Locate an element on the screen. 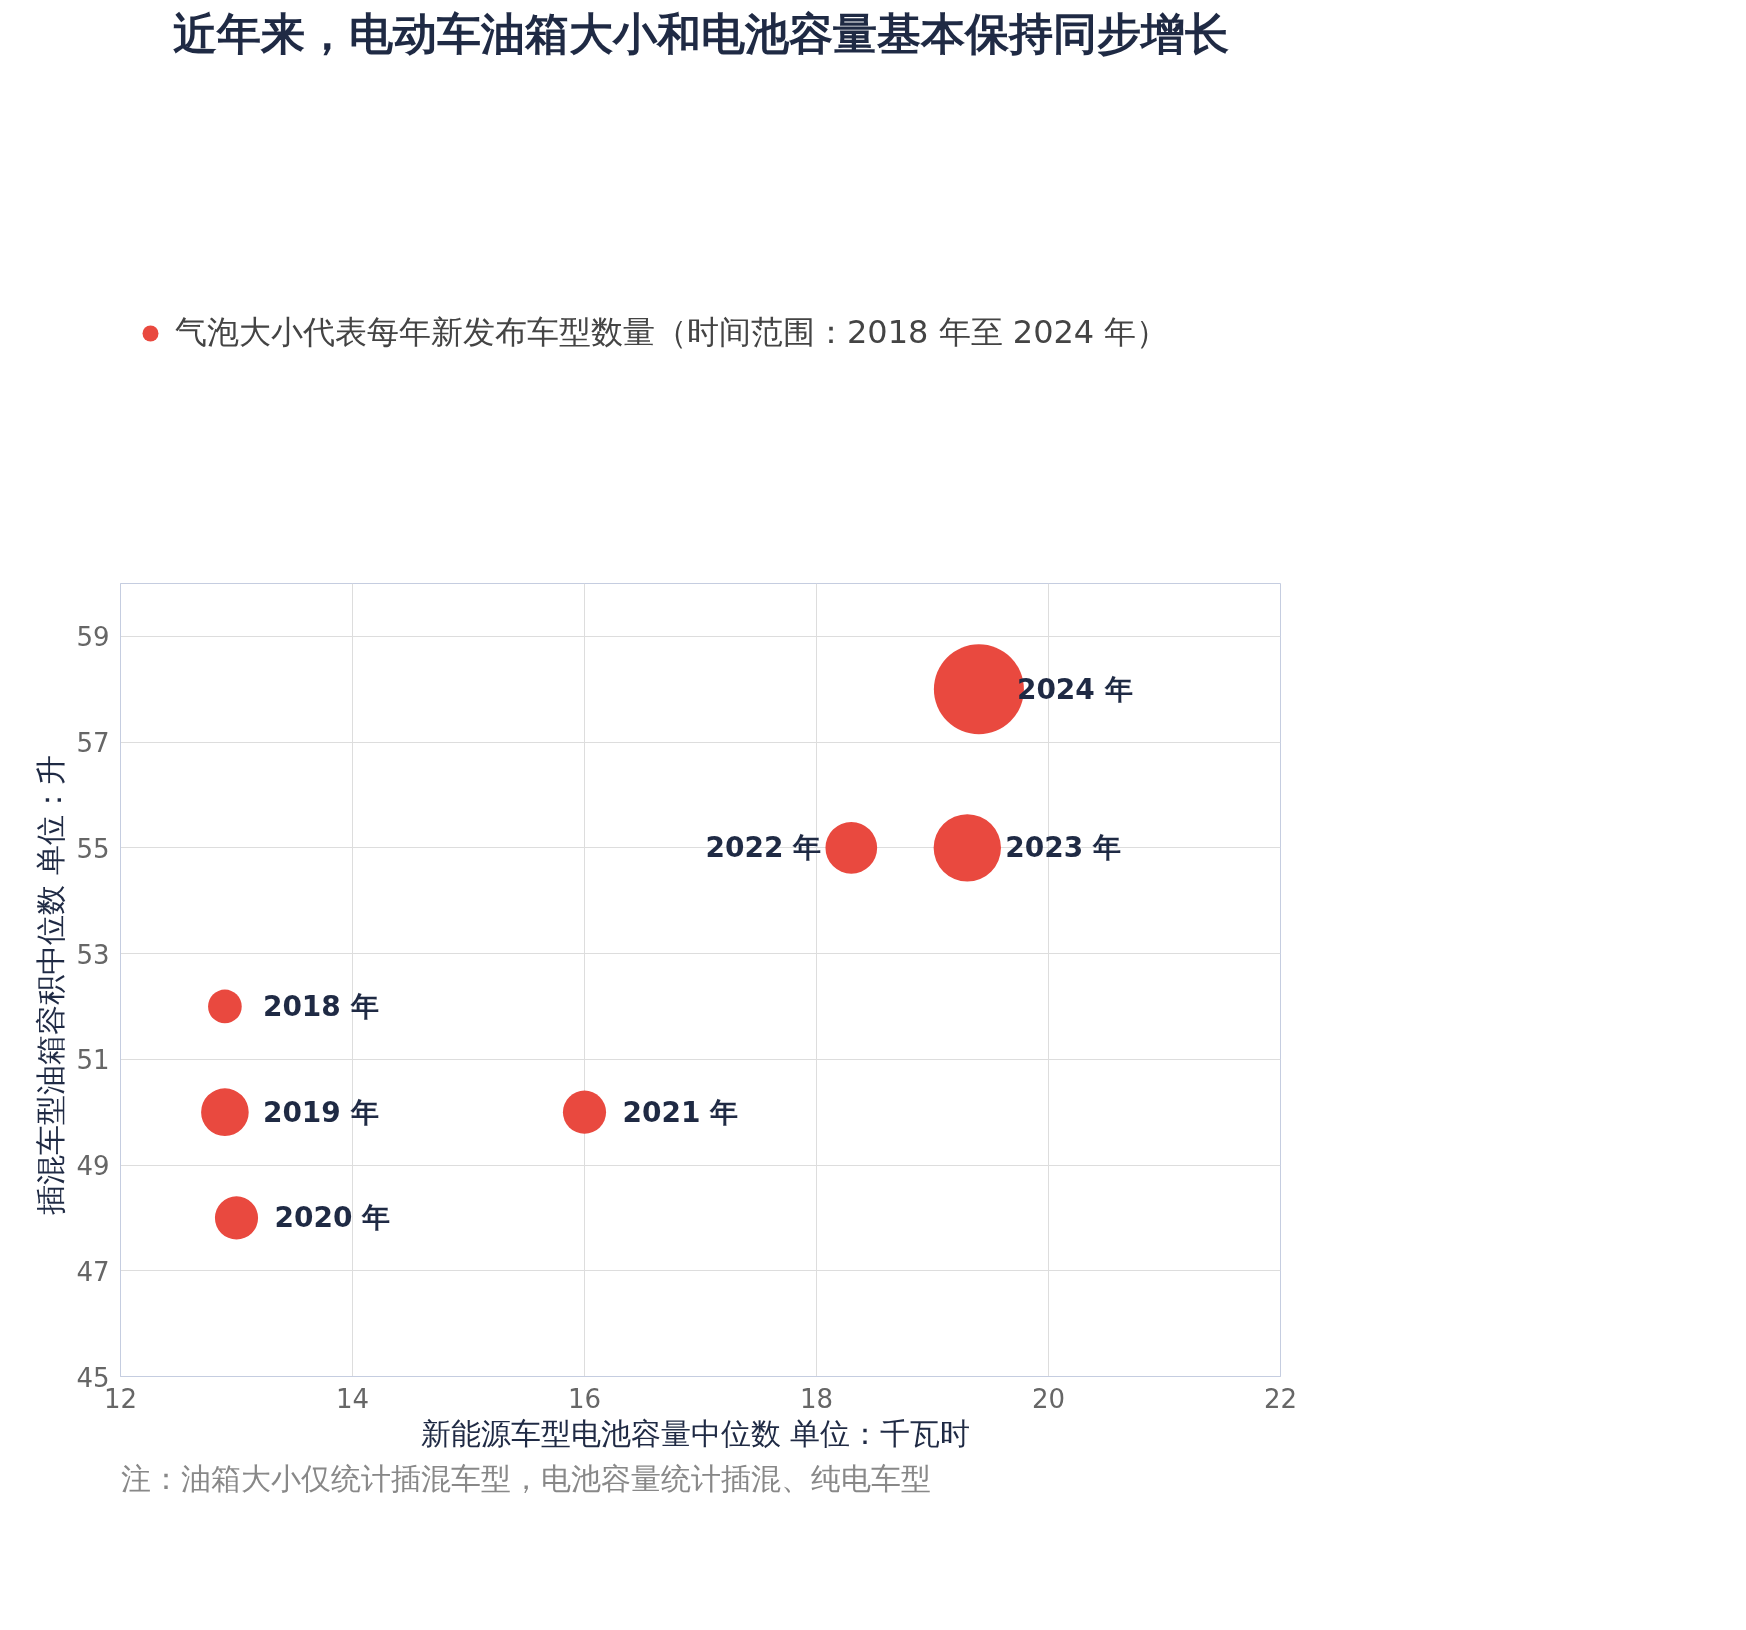 The image size is (1746, 1630). x-tick-label: 20 is located at coordinates (1048, 1398).